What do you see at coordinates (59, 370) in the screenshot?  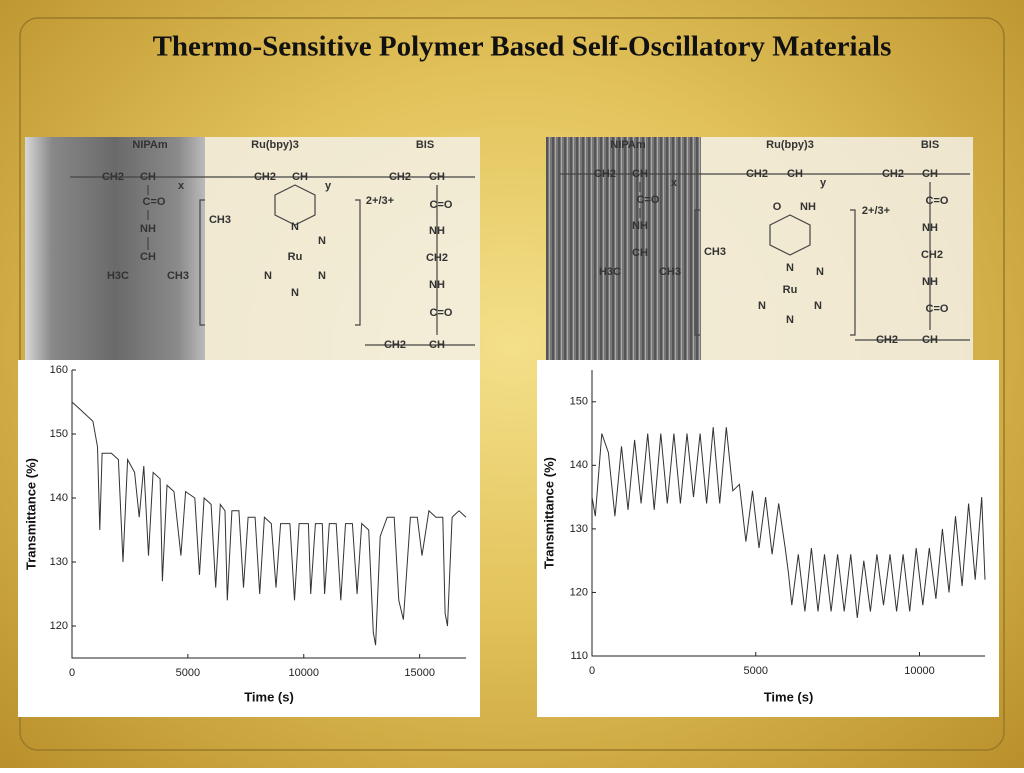 I see `y-tick-label: 160` at bounding box center [59, 370].